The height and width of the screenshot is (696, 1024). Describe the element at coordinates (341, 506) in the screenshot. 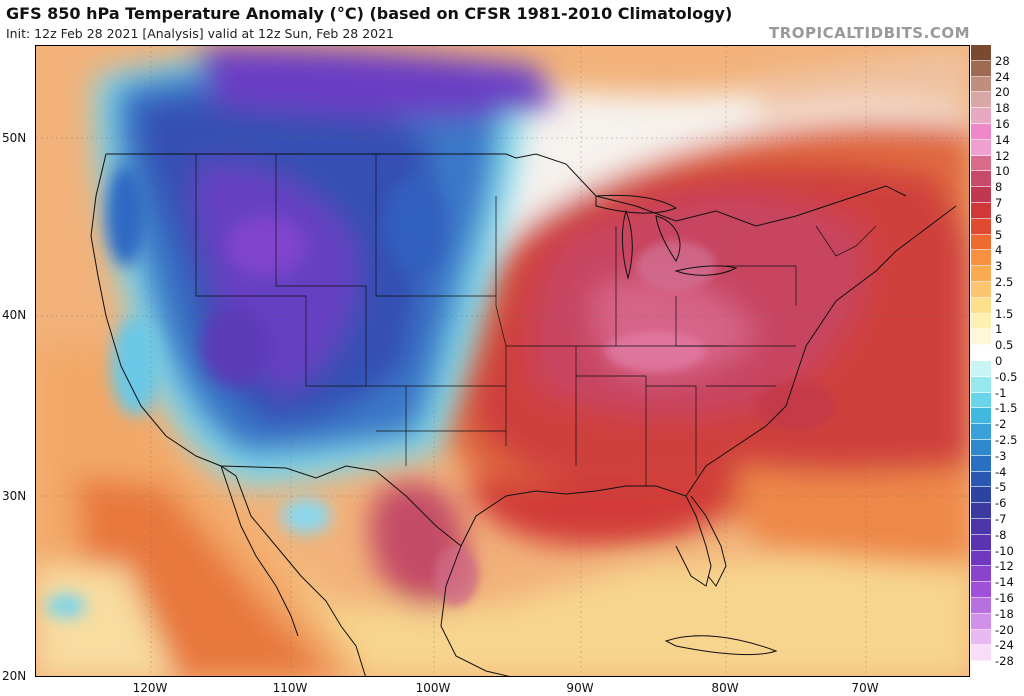

I see `us-mexico-border` at that location.